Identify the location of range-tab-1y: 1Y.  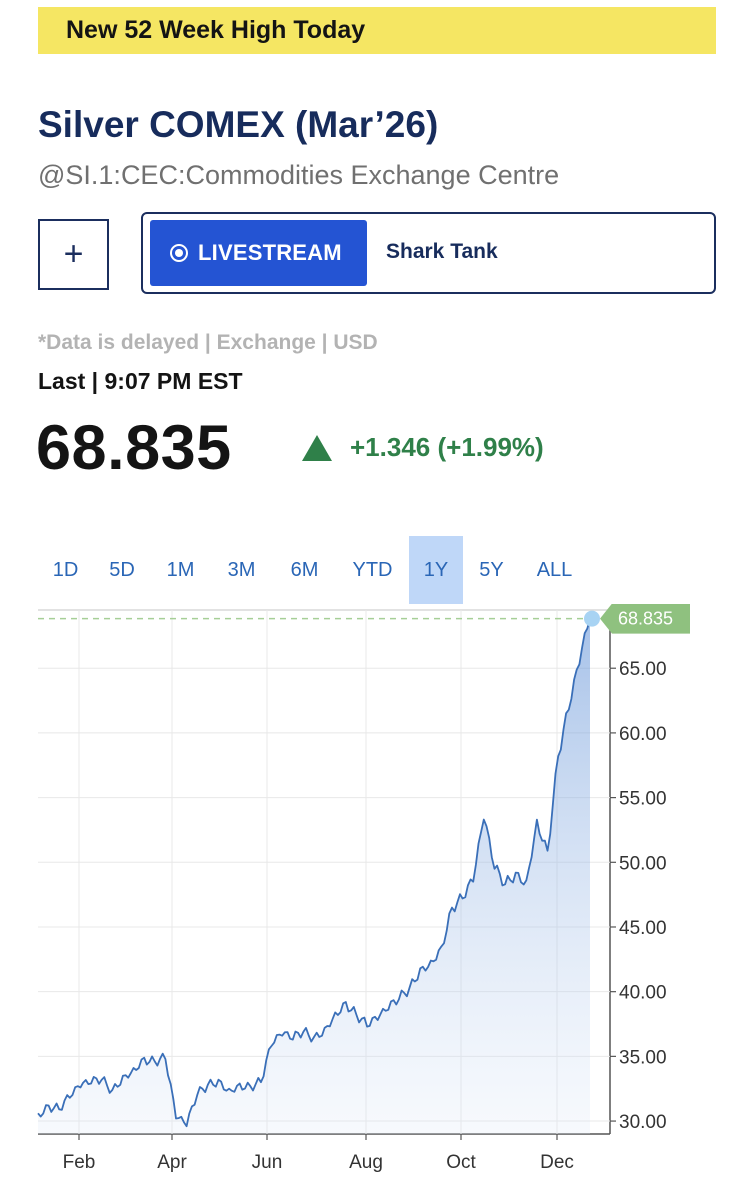
(436, 570).